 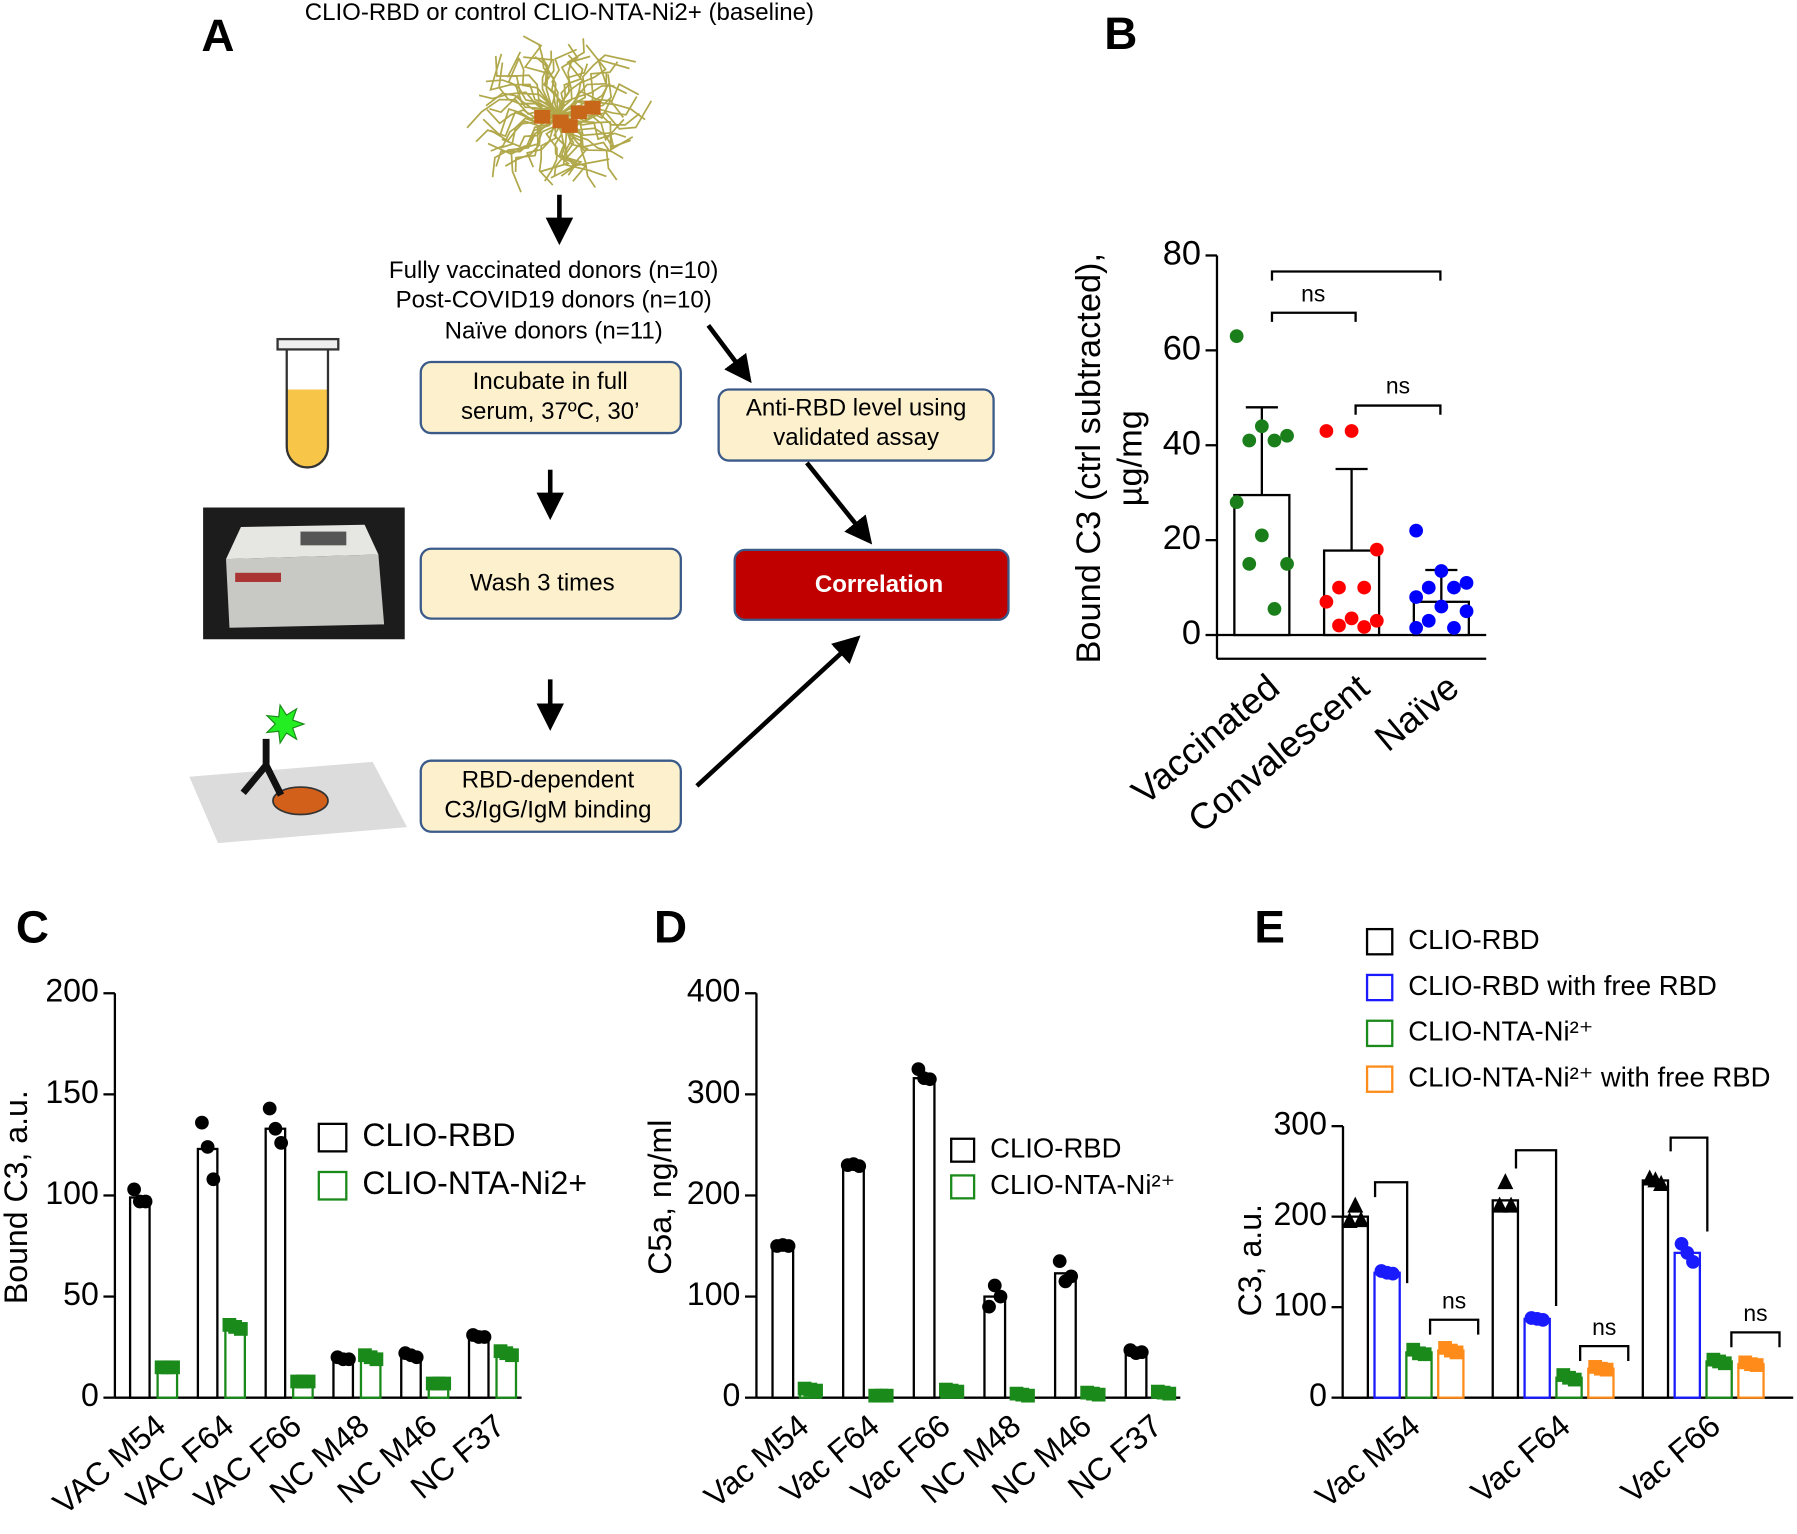 I want to click on nanoparticle, so click(x=559, y=114).